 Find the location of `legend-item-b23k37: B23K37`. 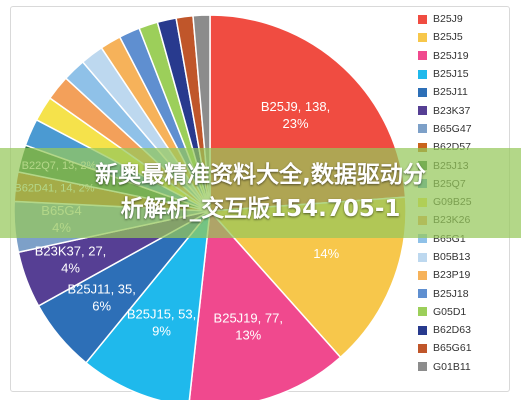

legend-item-b23k37: B23K37 is located at coordinates (465, 110).